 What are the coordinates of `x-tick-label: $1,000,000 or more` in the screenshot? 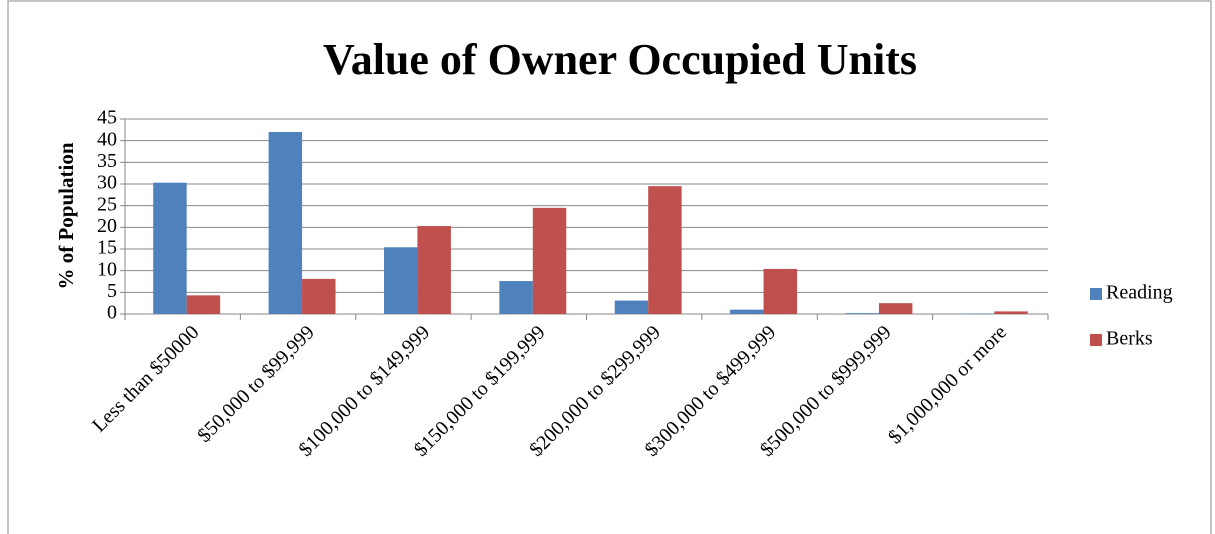 It's located at (947, 384).